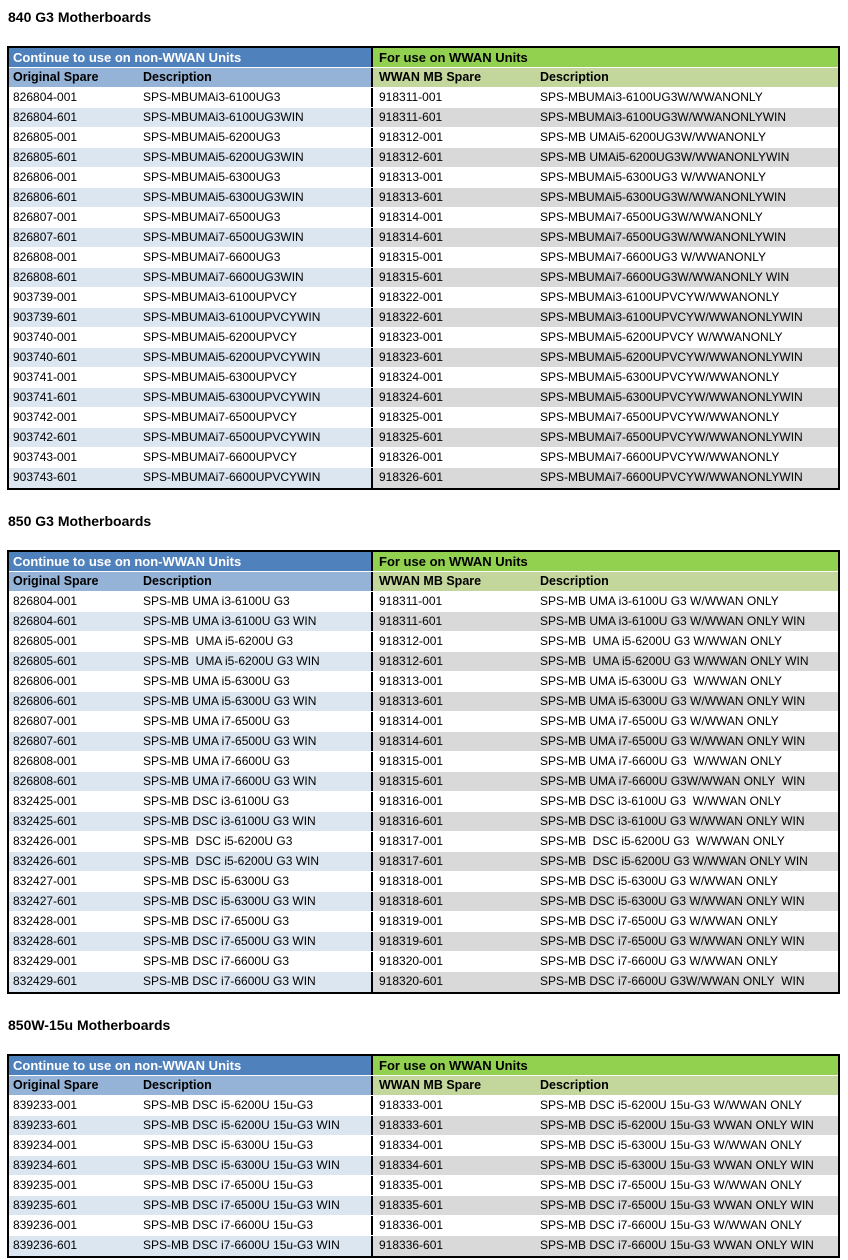 This screenshot has width=848, height=1260. Describe the element at coordinates (73, 982) in the screenshot. I see `original-spare-cell: 832429-601` at that location.